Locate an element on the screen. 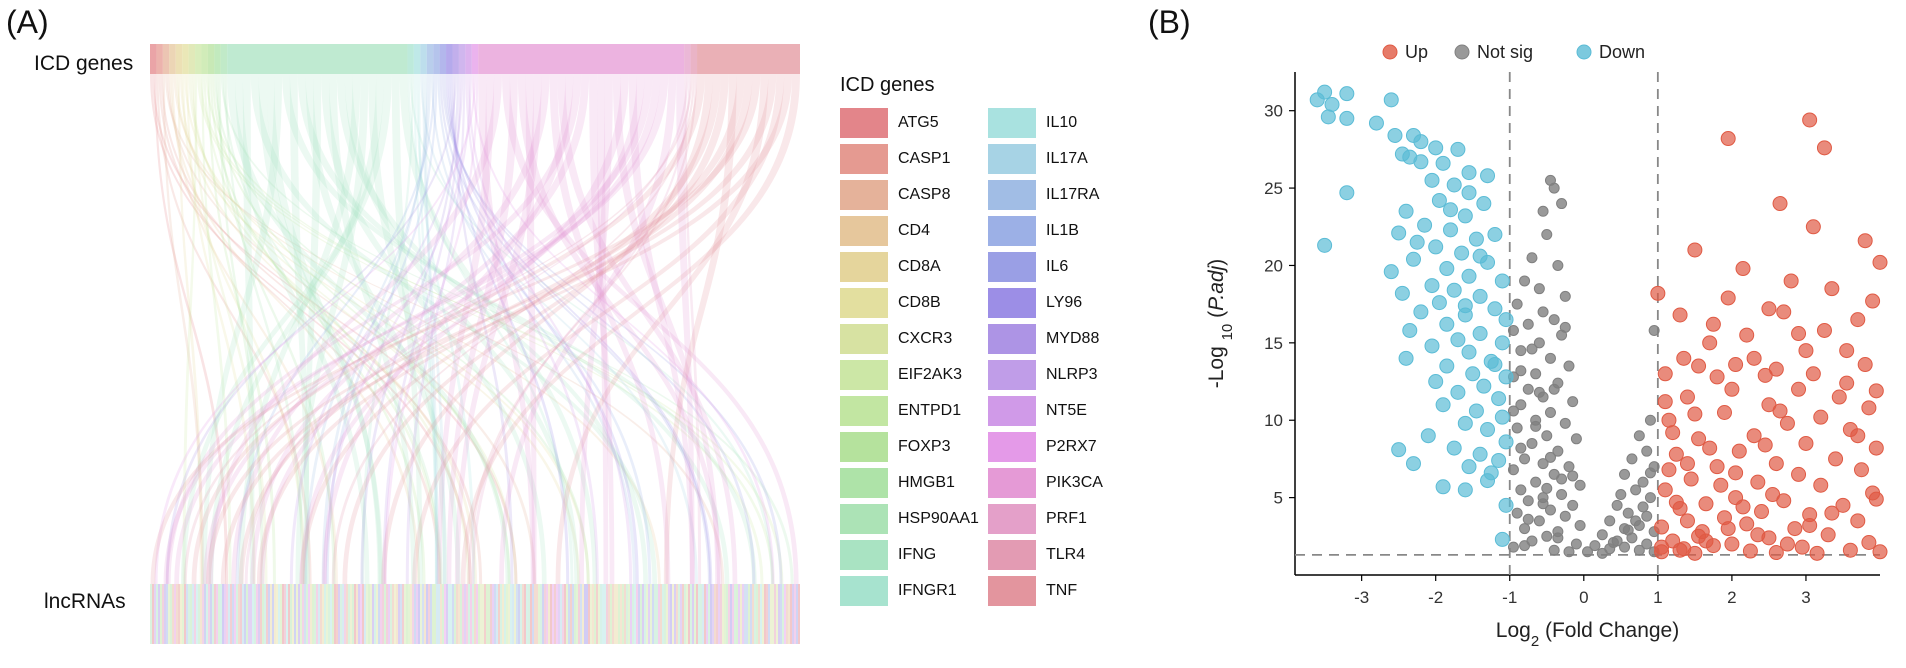  legend-item-entpd1: ENTPD1 is located at coordinates (910, 411).